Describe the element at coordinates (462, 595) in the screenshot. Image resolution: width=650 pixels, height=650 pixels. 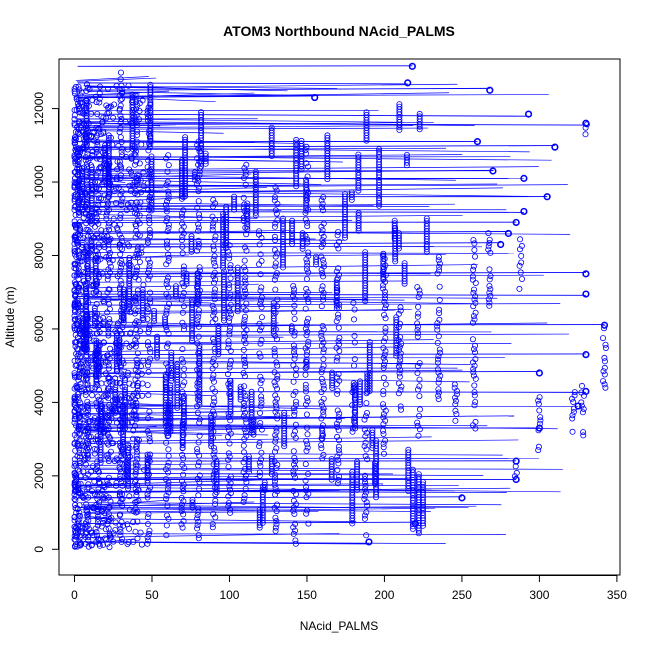
I see `x-tick-label: 250` at that location.